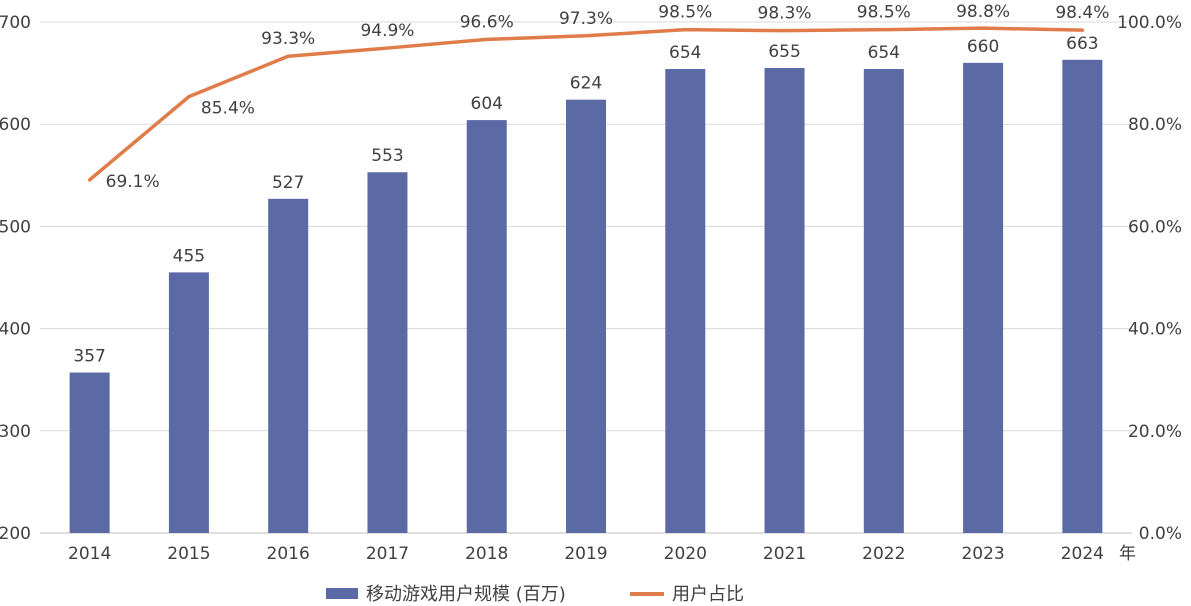 The image size is (1191, 606). What do you see at coordinates (15, 227) in the screenshot?
I see `y-left-tick-label: 500` at bounding box center [15, 227].